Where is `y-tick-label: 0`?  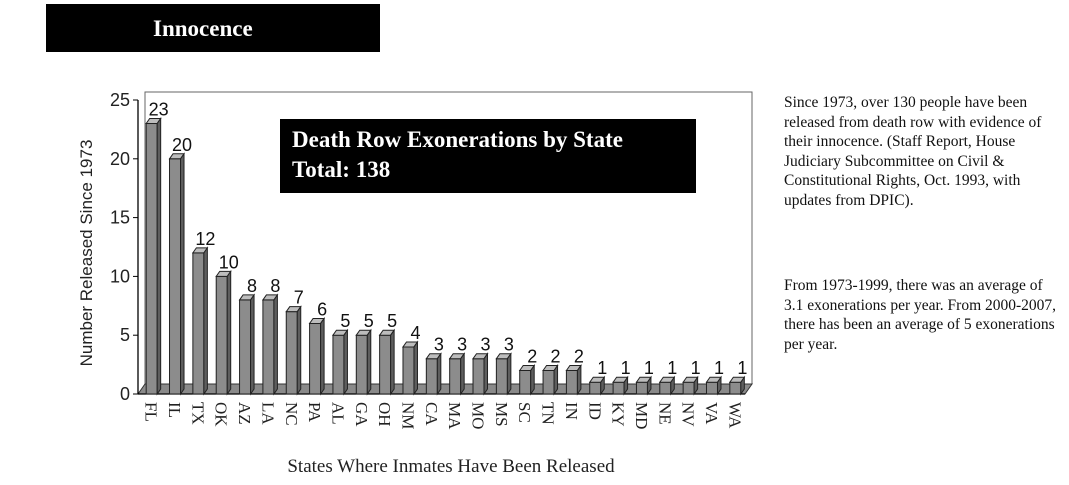 y-tick-label: 0 is located at coordinates (125, 394).